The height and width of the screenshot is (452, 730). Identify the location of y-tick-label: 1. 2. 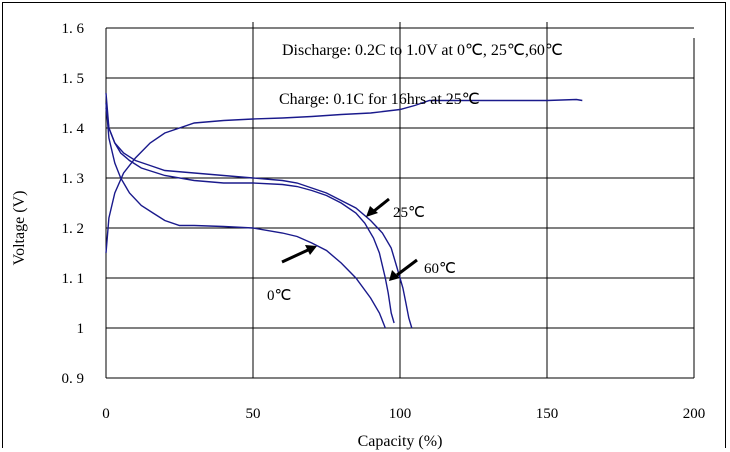
(73, 229).